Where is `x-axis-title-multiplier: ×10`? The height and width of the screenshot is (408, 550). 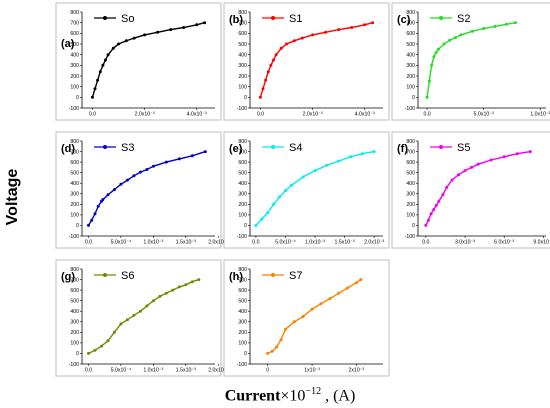
x-axis-title-multiplier: ×10 is located at coordinates (293, 396).